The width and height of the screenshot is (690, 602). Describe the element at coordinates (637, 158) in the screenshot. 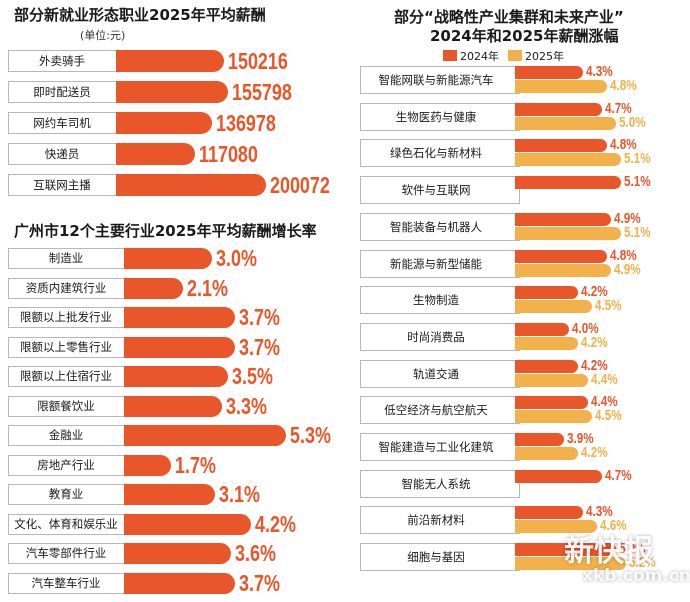

I see `chart3-value-label-2025: 5.1%` at that location.